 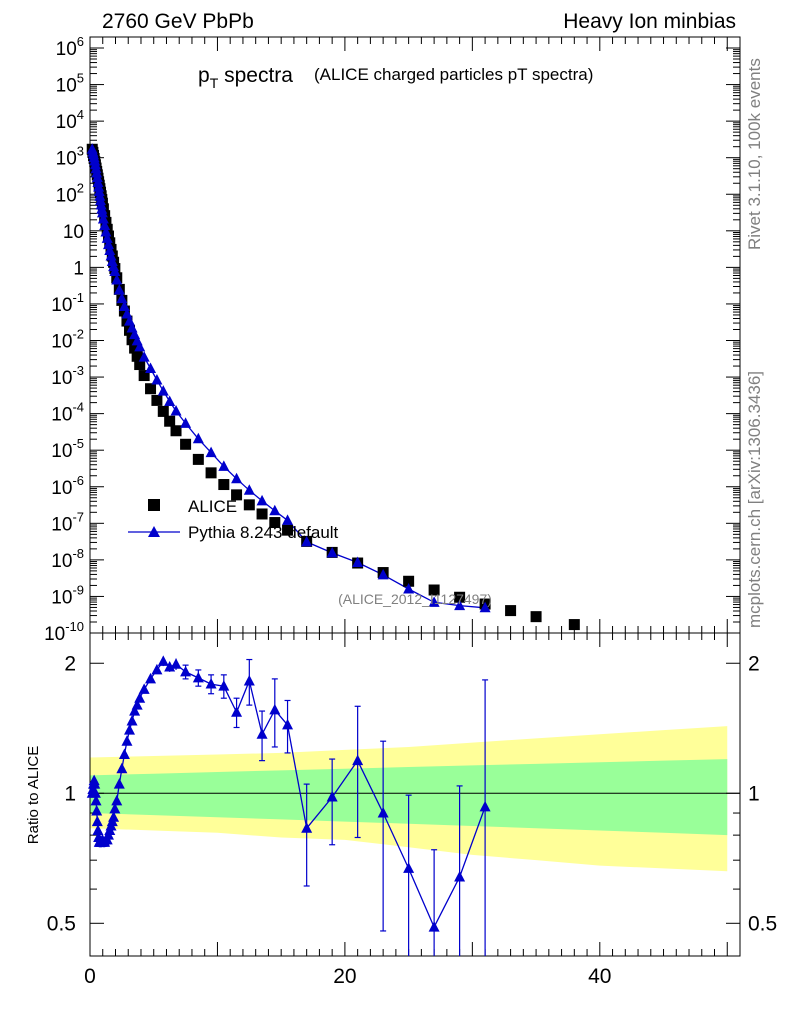 What do you see at coordinates (214, 83) in the screenshot?
I see `plot-title-subscript: T` at bounding box center [214, 83].